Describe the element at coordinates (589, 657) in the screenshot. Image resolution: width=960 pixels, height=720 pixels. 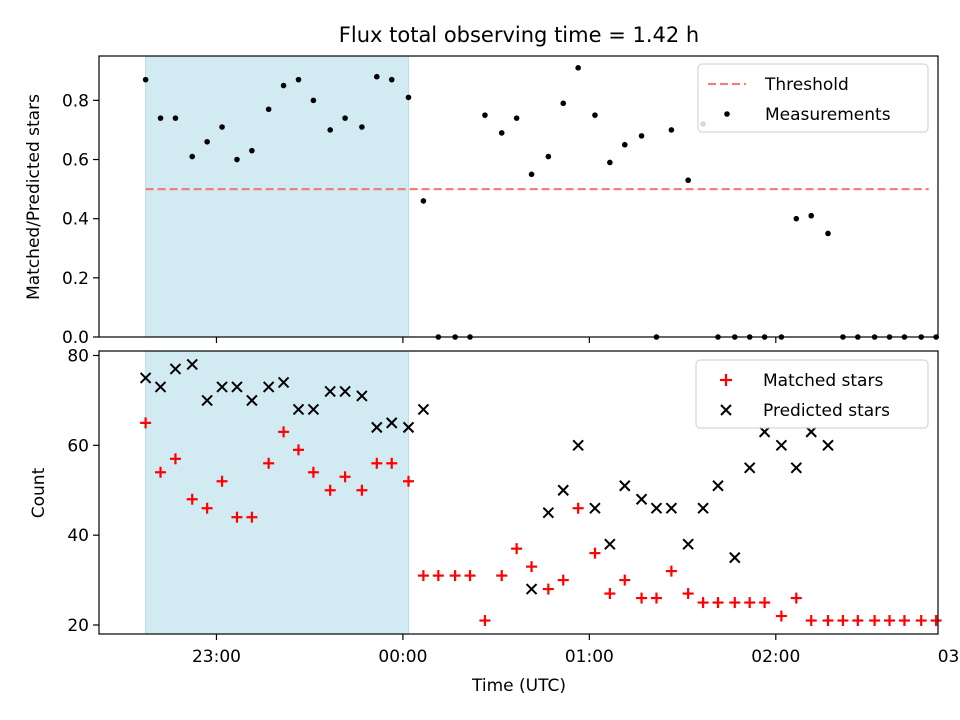
I see `xtick-label: 01:00` at that location.